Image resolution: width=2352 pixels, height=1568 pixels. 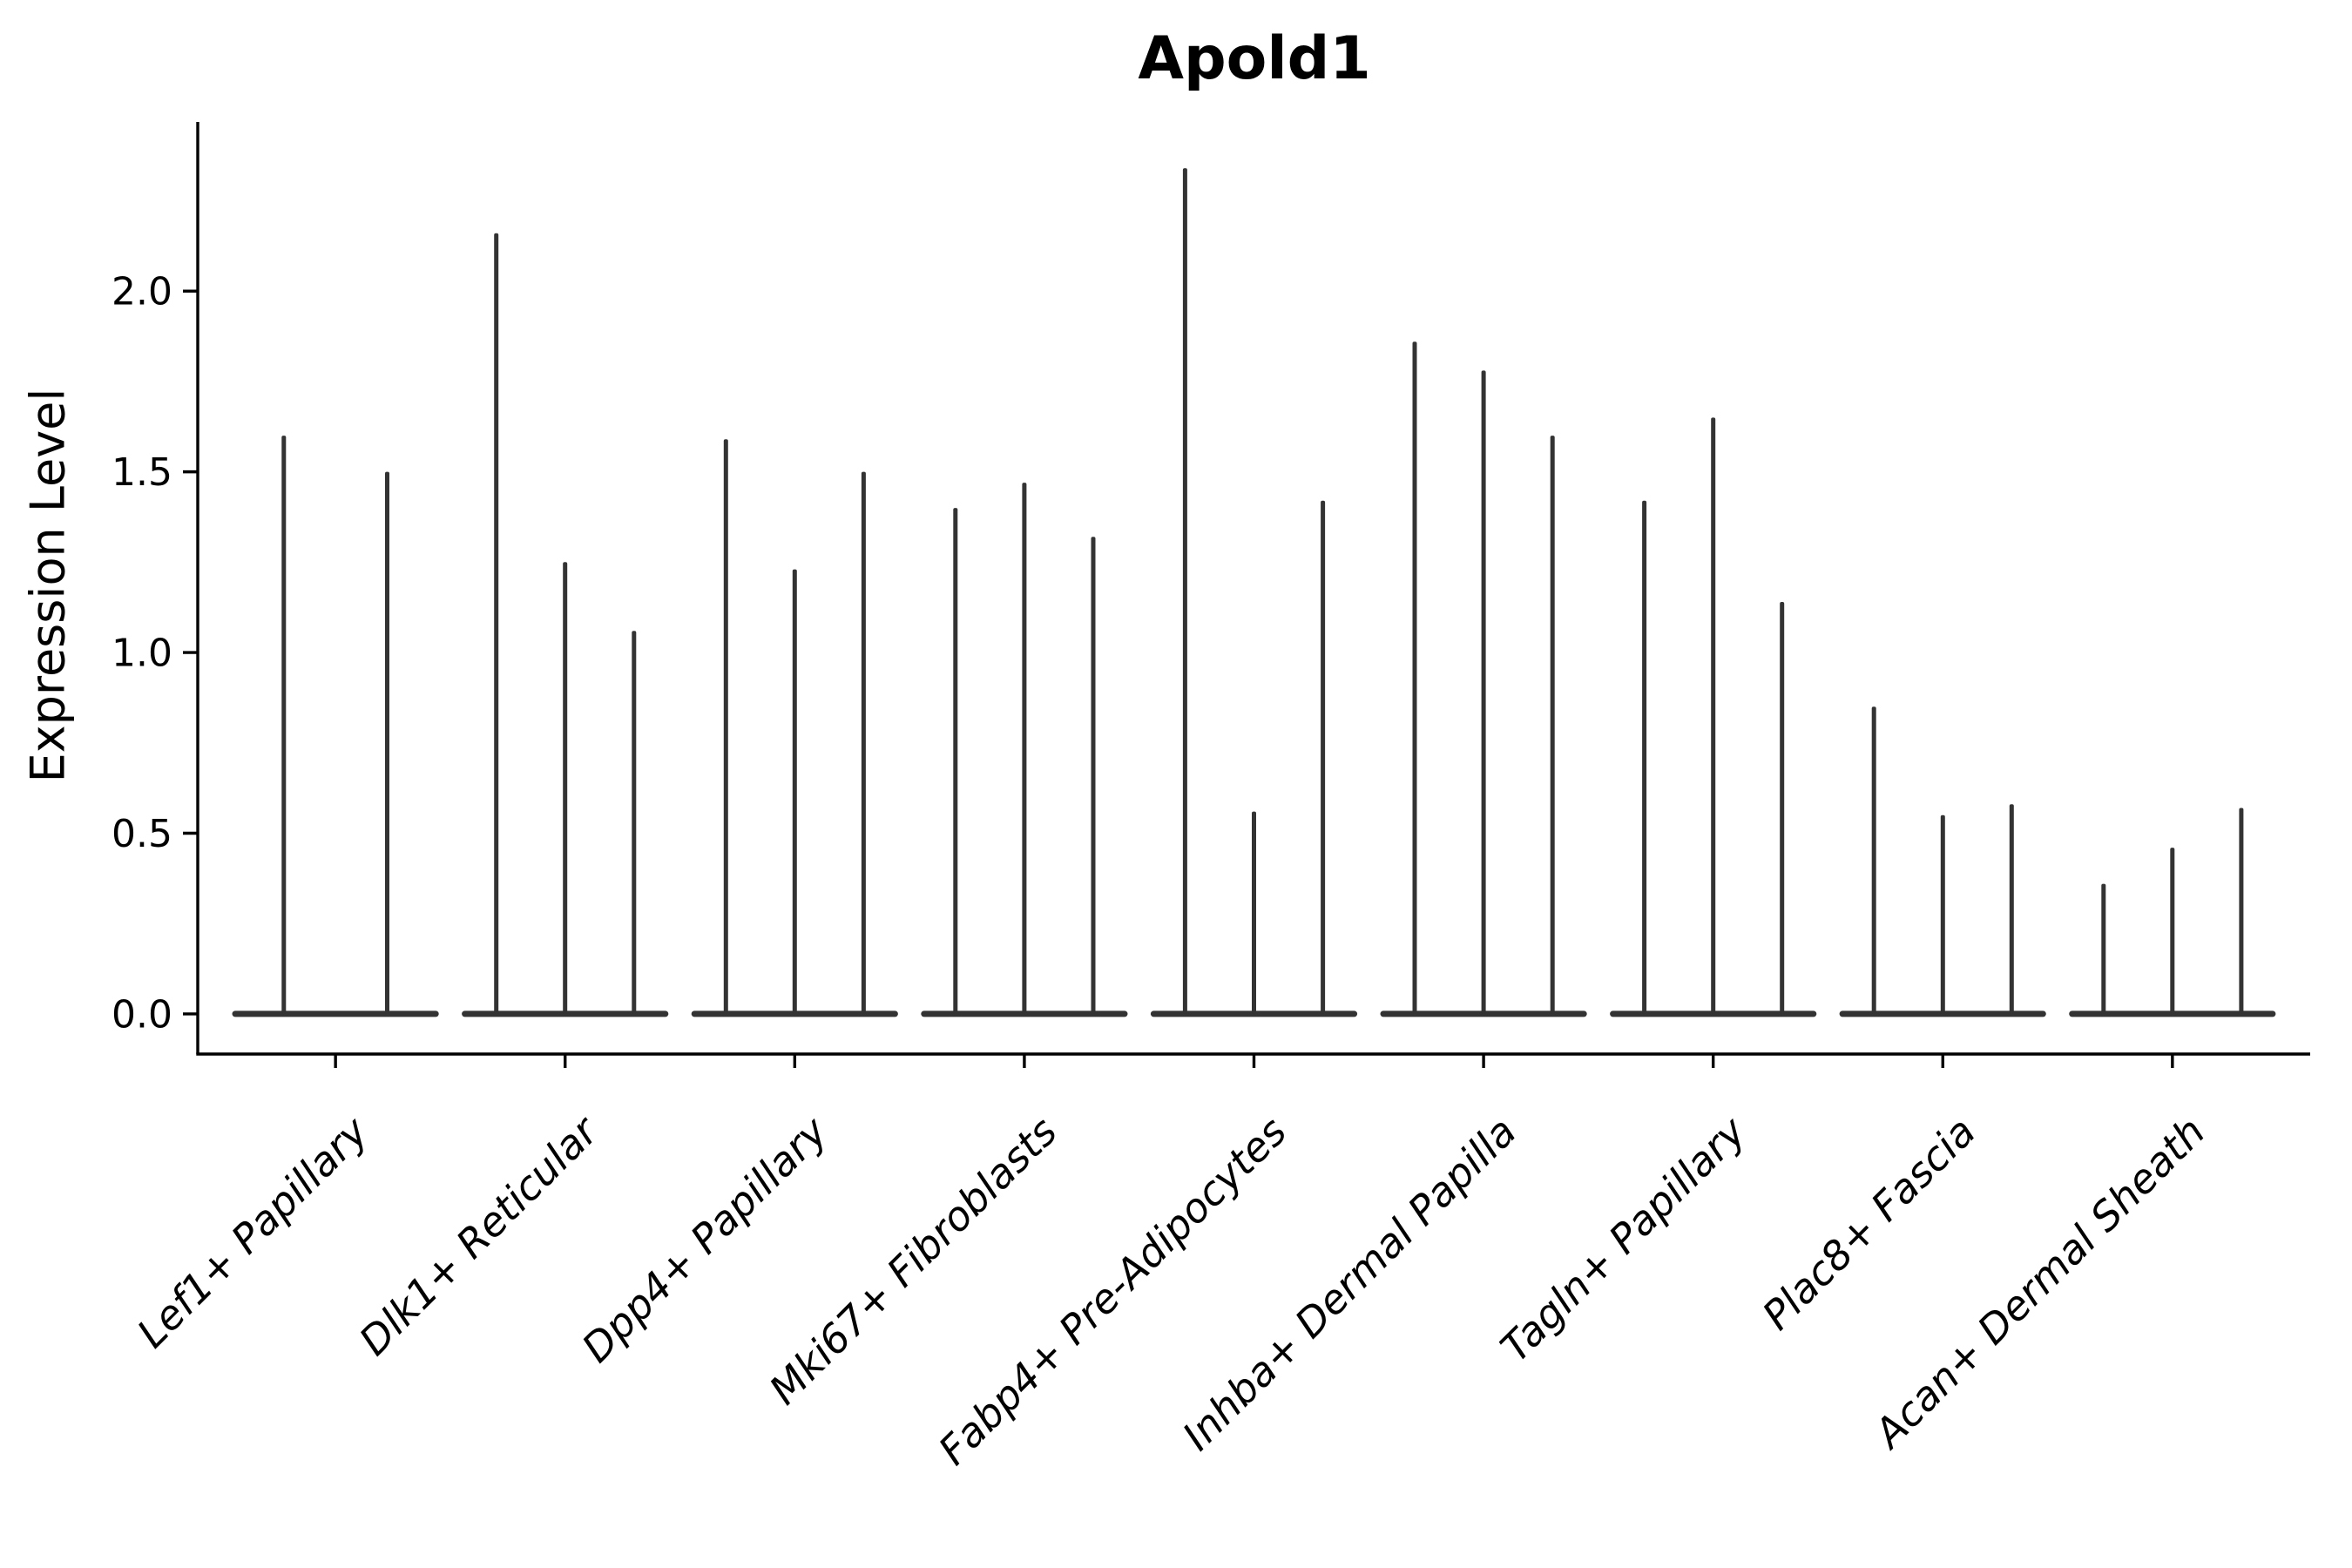 I want to click on x-tick-label: Lef1+ Papillary, so click(x=252, y=1231).